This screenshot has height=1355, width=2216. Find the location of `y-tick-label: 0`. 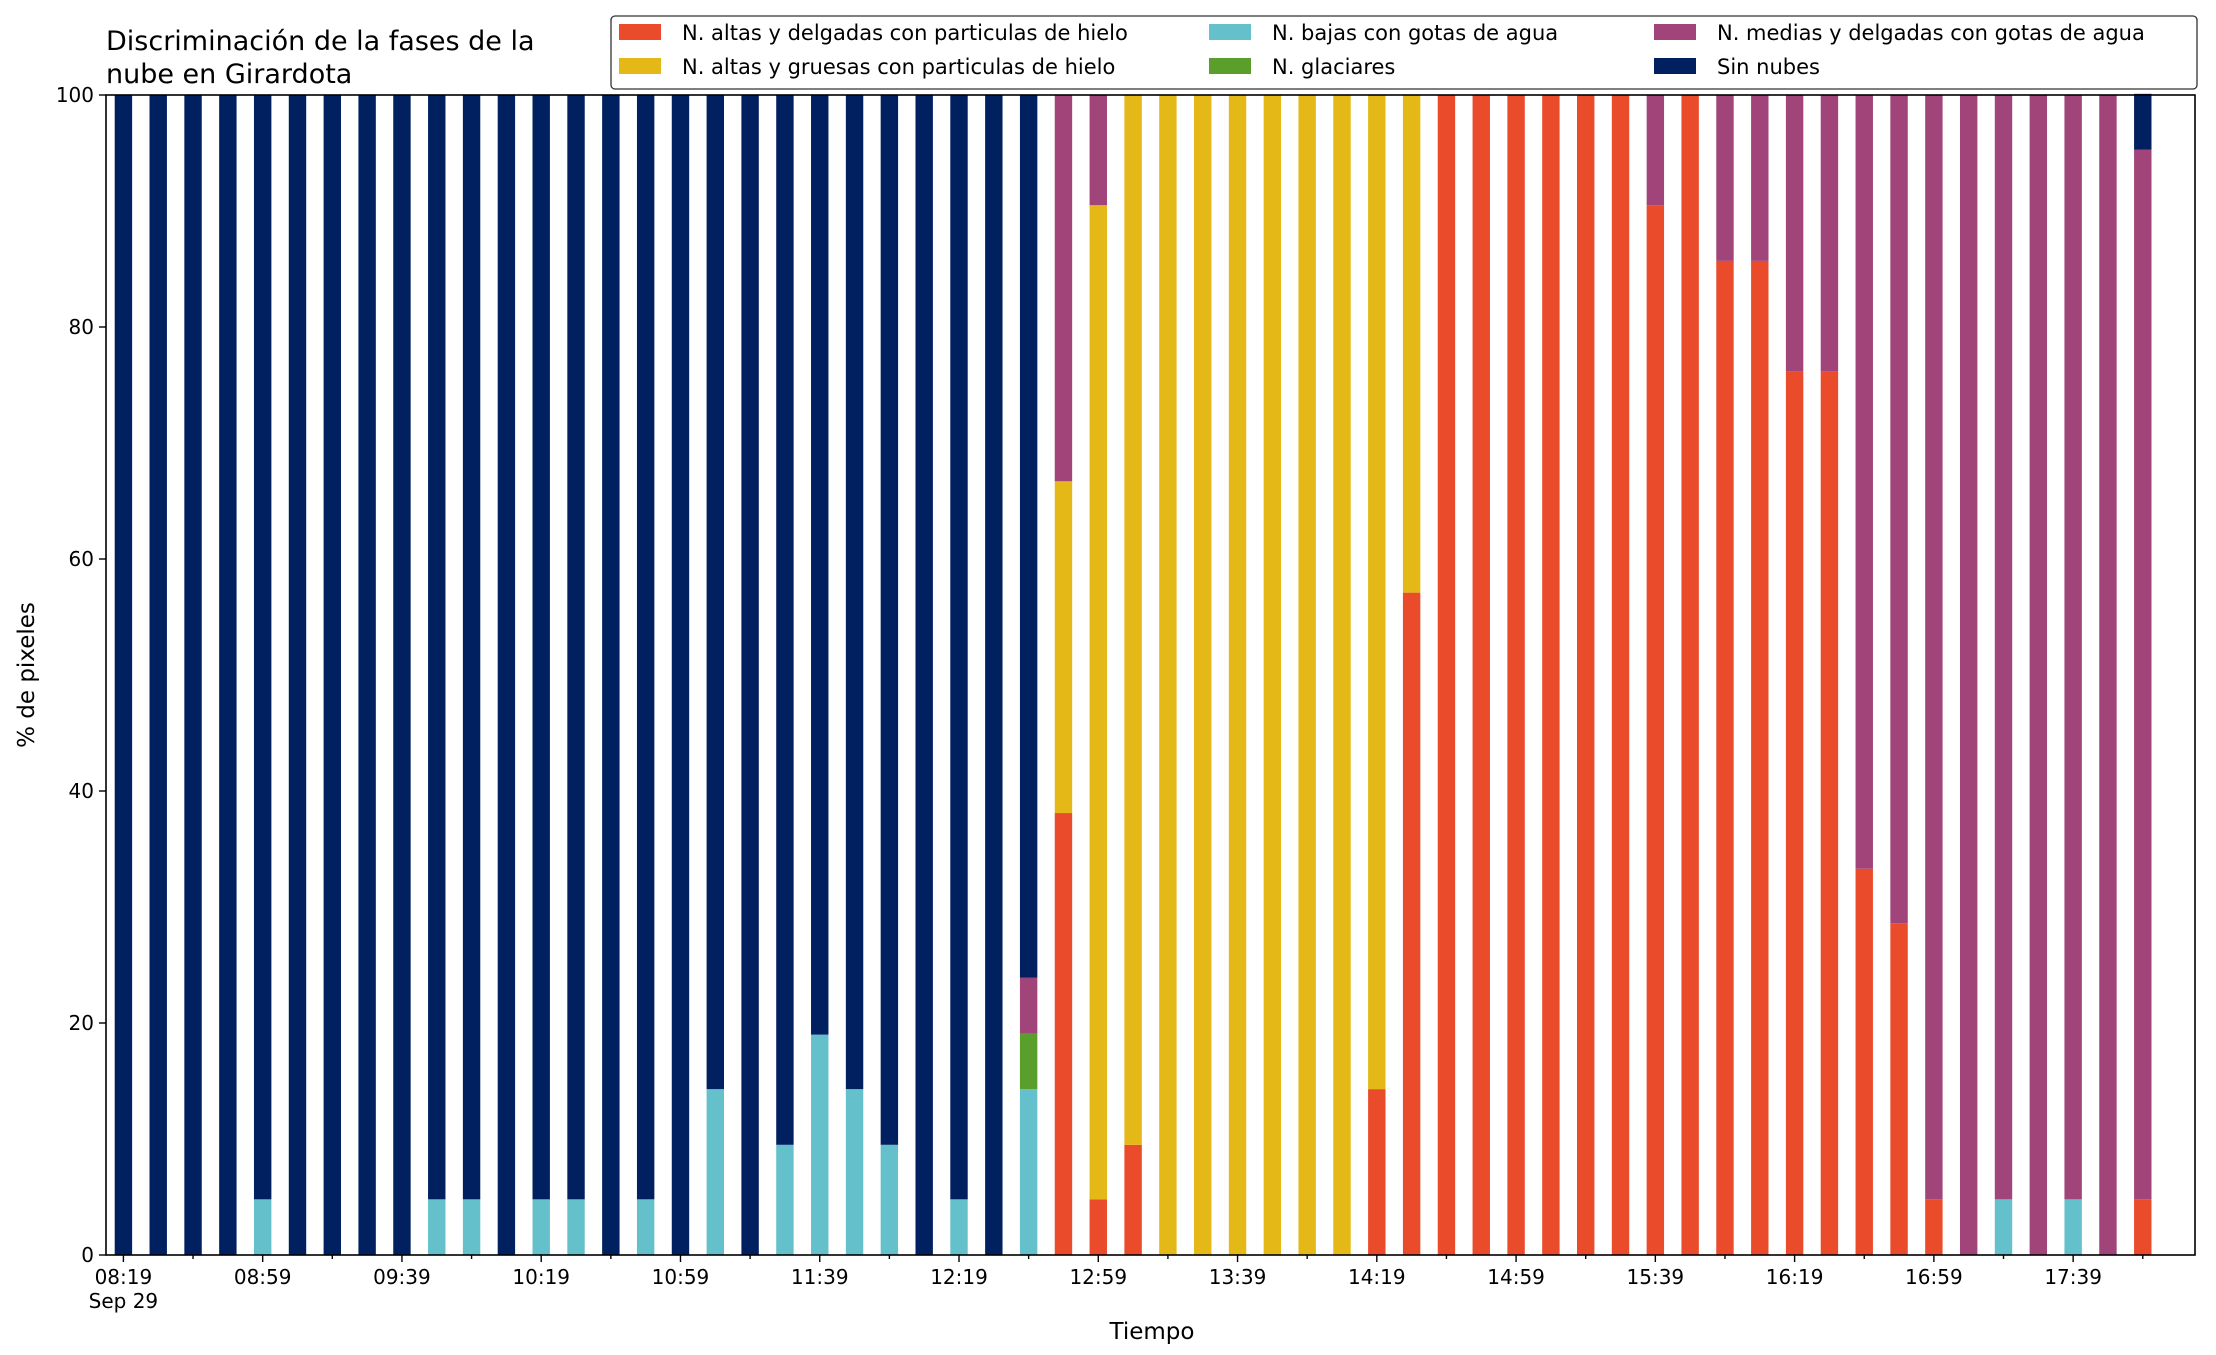

y-tick-label: 0 is located at coordinates (87, 1255).